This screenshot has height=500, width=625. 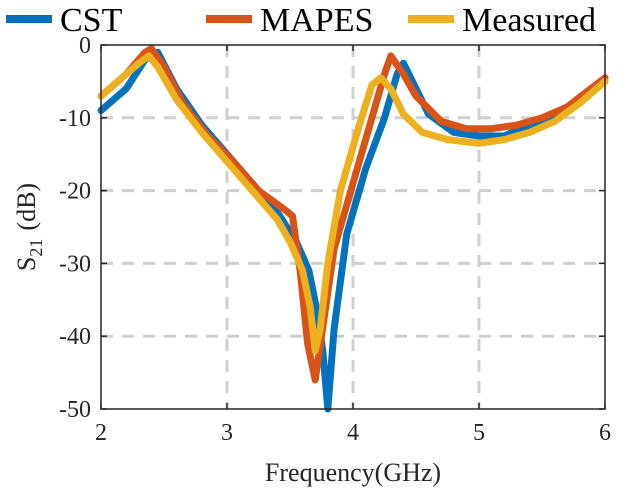 I want to click on y-axis-label: S21 (dB), so click(x=29, y=227).